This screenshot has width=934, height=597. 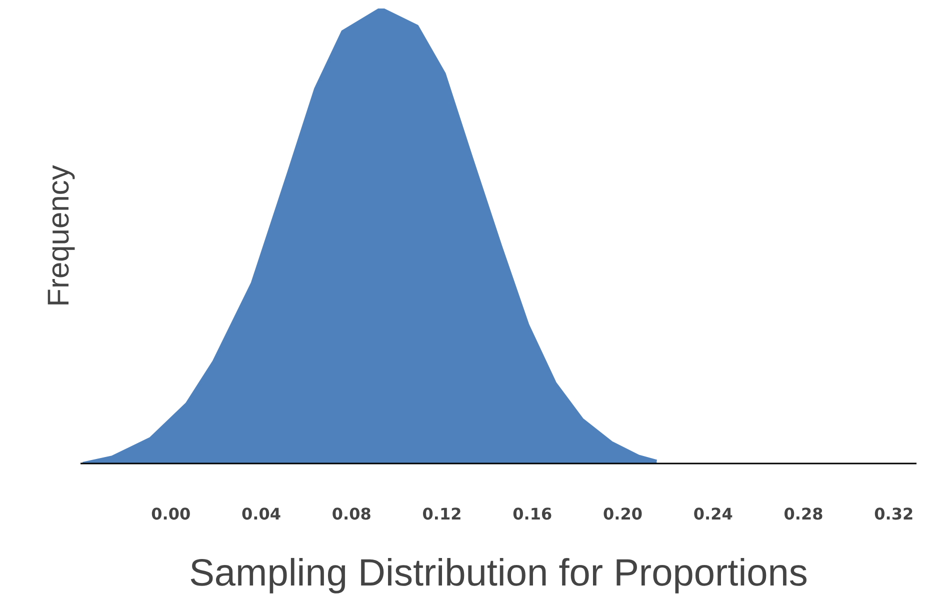 What do you see at coordinates (713, 514) in the screenshot?
I see `x-tick-label: 0.24` at bounding box center [713, 514].